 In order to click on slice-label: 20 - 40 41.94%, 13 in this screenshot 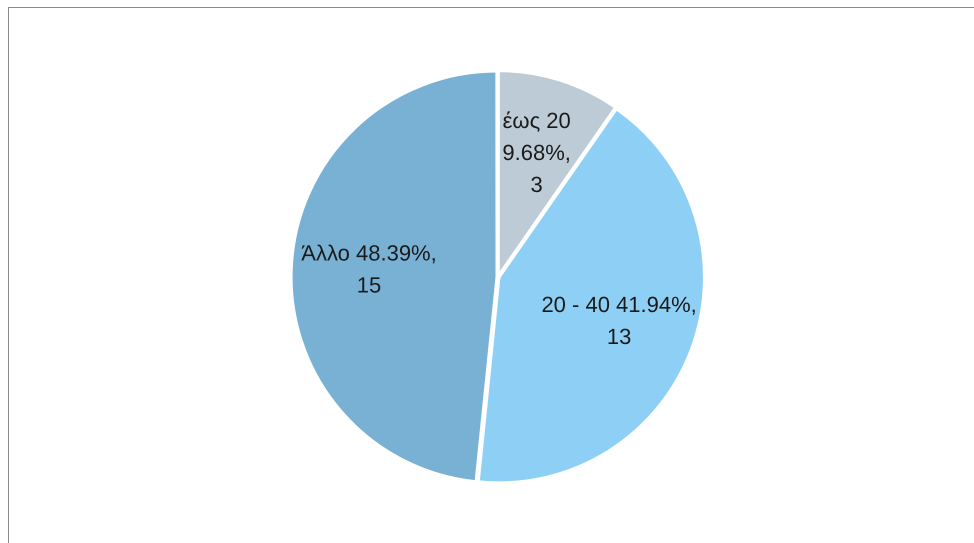, I will do `click(619, 320)`.